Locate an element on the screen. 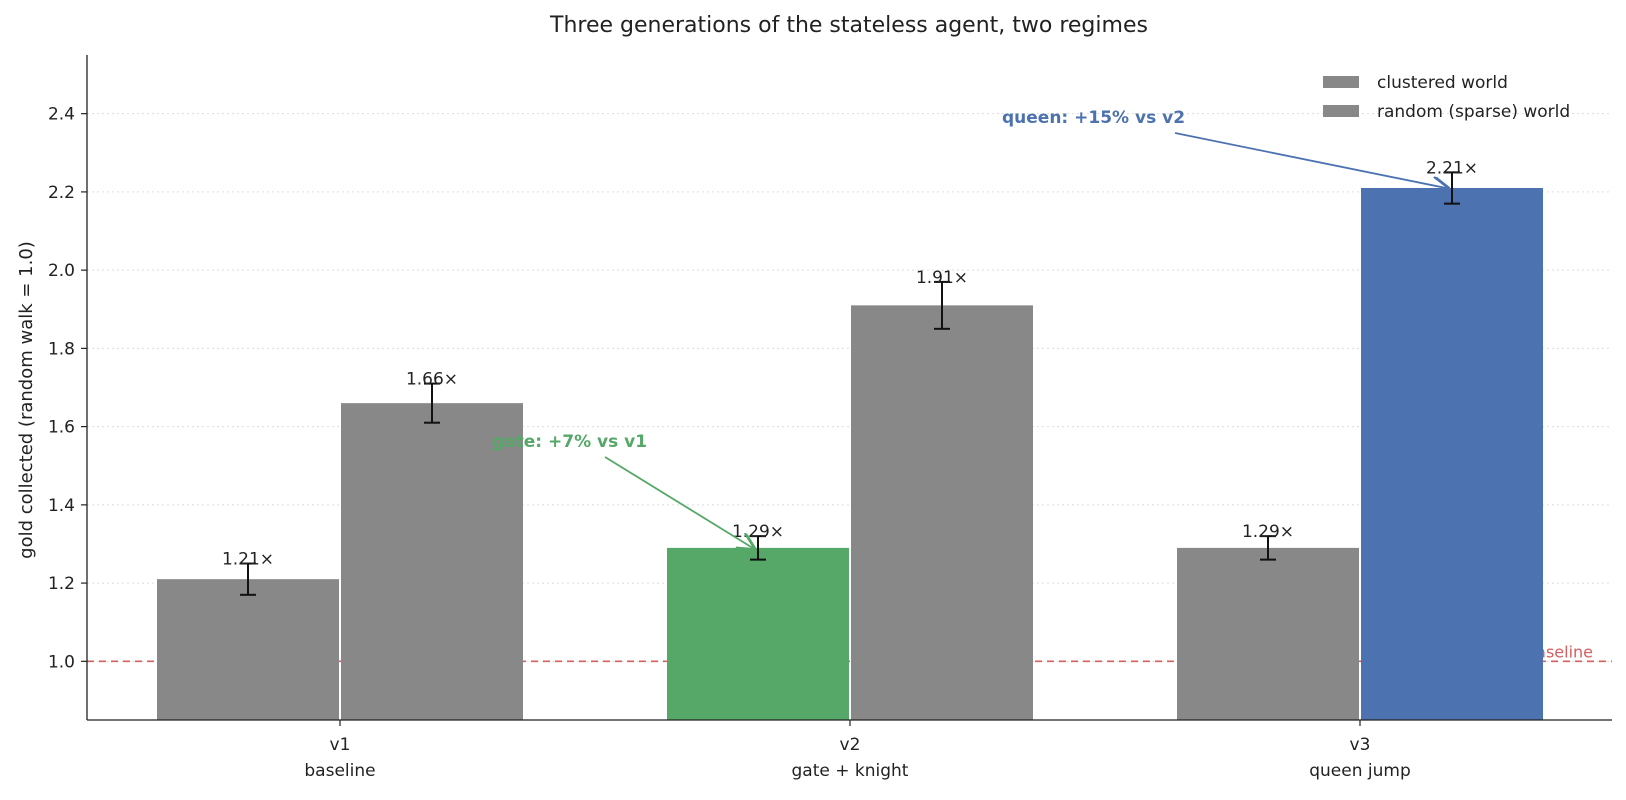 The width and height of the screenshot is (1626, 800). bar-value-label: 1.91× is located at coordinates (942, 278).